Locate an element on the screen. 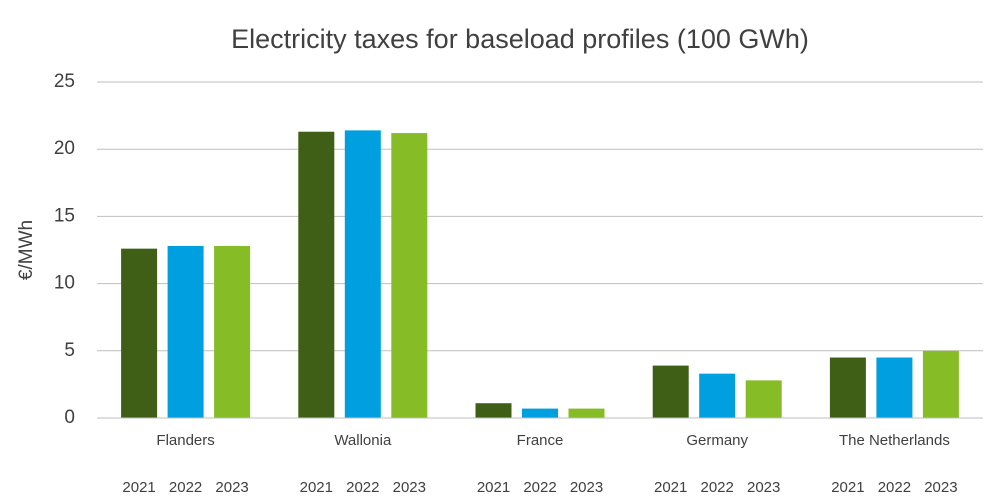 Image resolution: width=987 pixels, height=497 pixels. y-tick-label: 15 is located at coordinates (64, 215).